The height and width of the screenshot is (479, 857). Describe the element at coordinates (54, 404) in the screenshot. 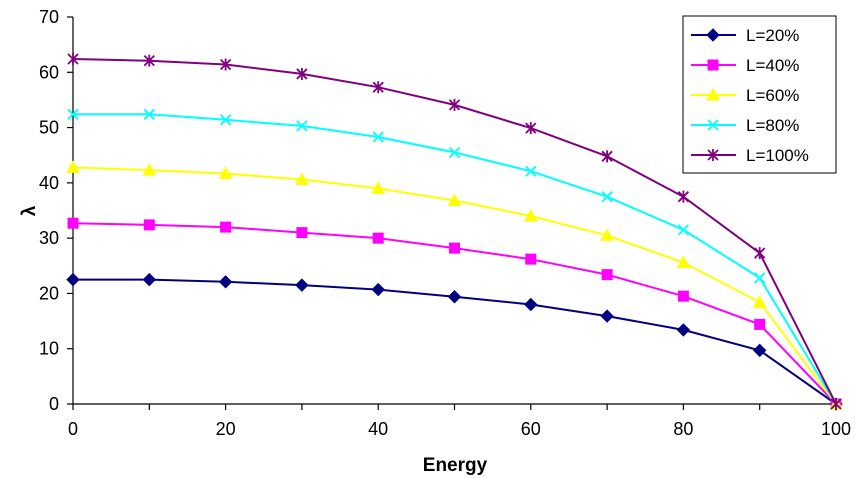

I see `y-tick-label: 0` at that location.